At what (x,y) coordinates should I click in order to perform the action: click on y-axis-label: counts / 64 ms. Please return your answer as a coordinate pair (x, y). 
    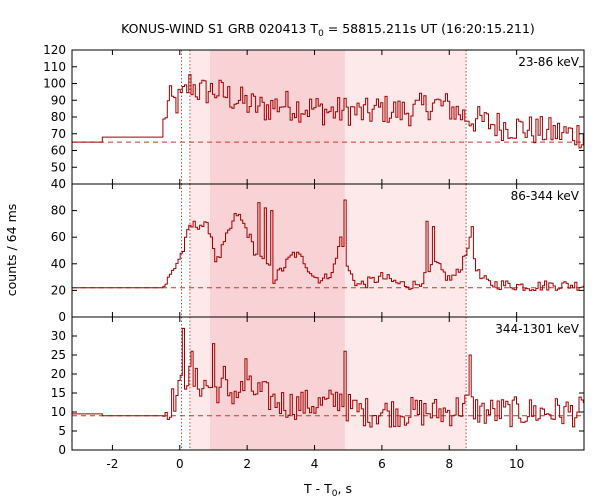
    Looking at the image, I should click on (11, 250).